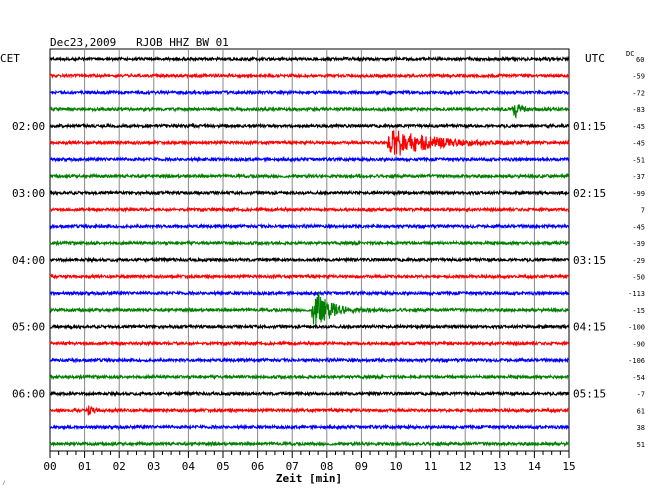  I want to click on x-tick-label-05: 05, so click(222, 466).